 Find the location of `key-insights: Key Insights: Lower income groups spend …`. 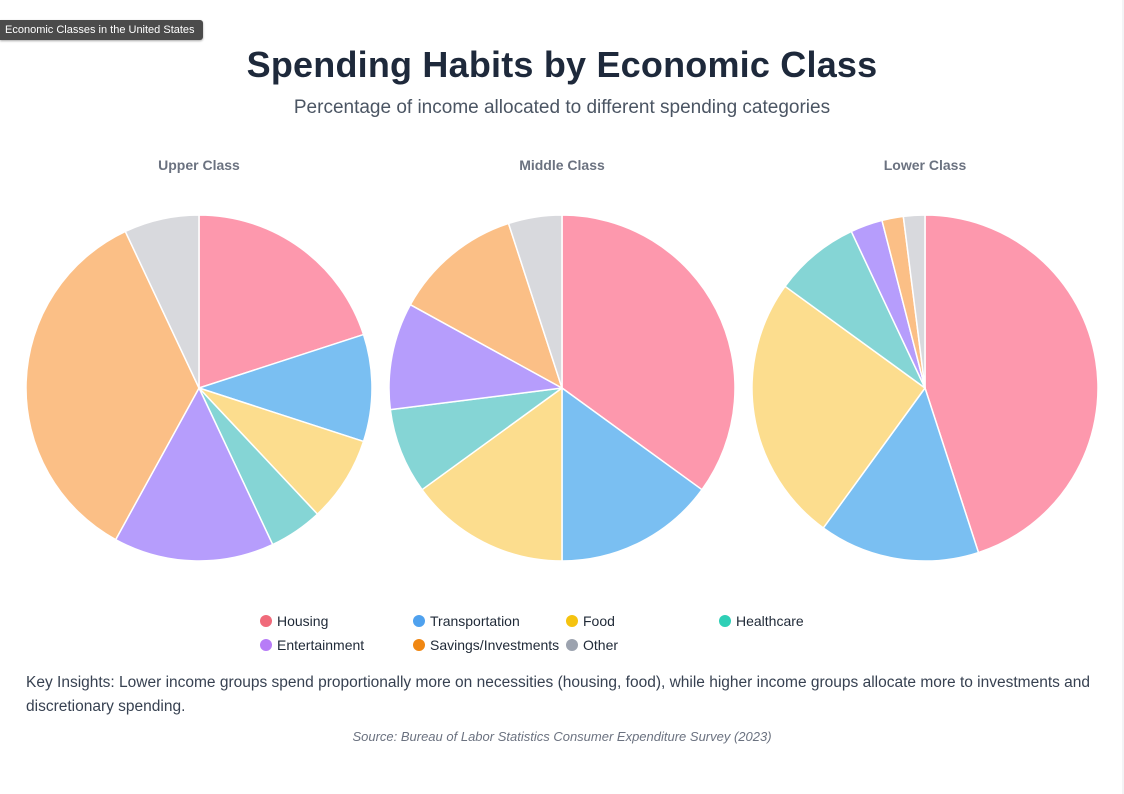

key-insights: Key Insights: Lower income groups spend … is located at coordinates (558, 694).